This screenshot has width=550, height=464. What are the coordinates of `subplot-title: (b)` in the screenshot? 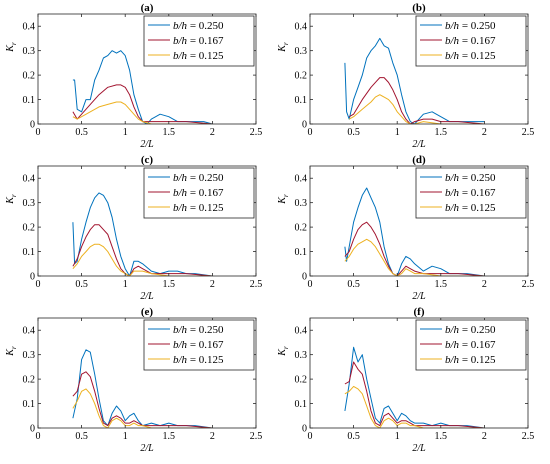 It's located at (419, 8).